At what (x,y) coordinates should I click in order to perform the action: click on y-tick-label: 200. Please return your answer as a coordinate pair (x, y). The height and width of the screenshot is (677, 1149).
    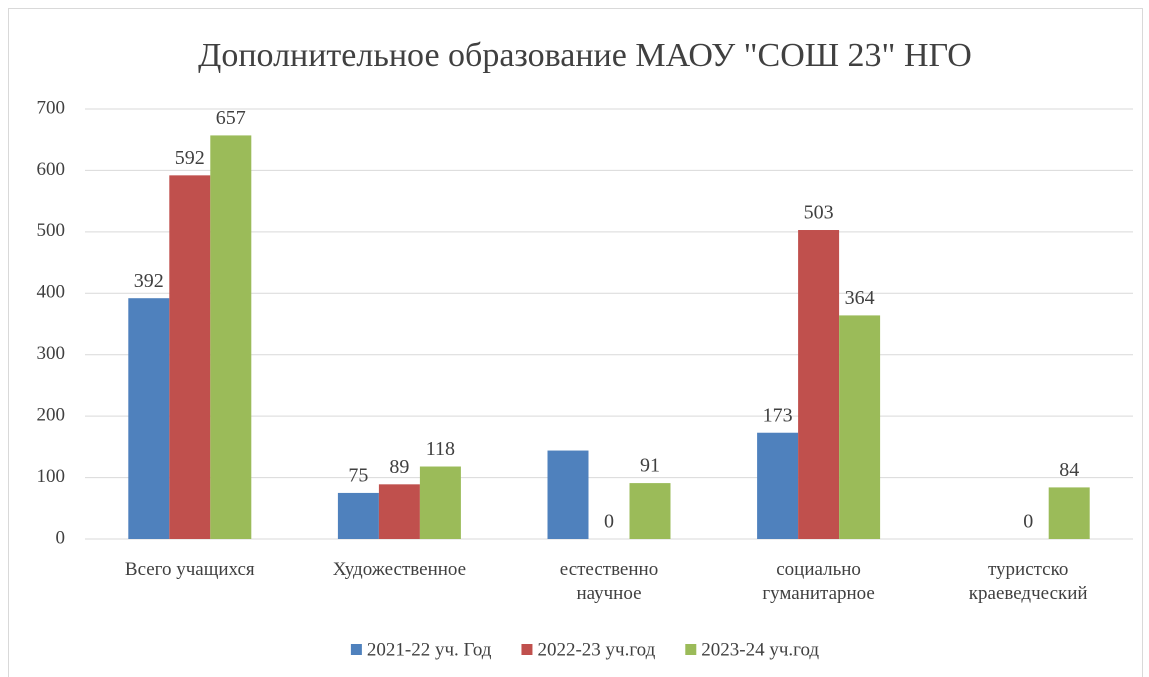
    Looking at the image, I should click on (51, 415).